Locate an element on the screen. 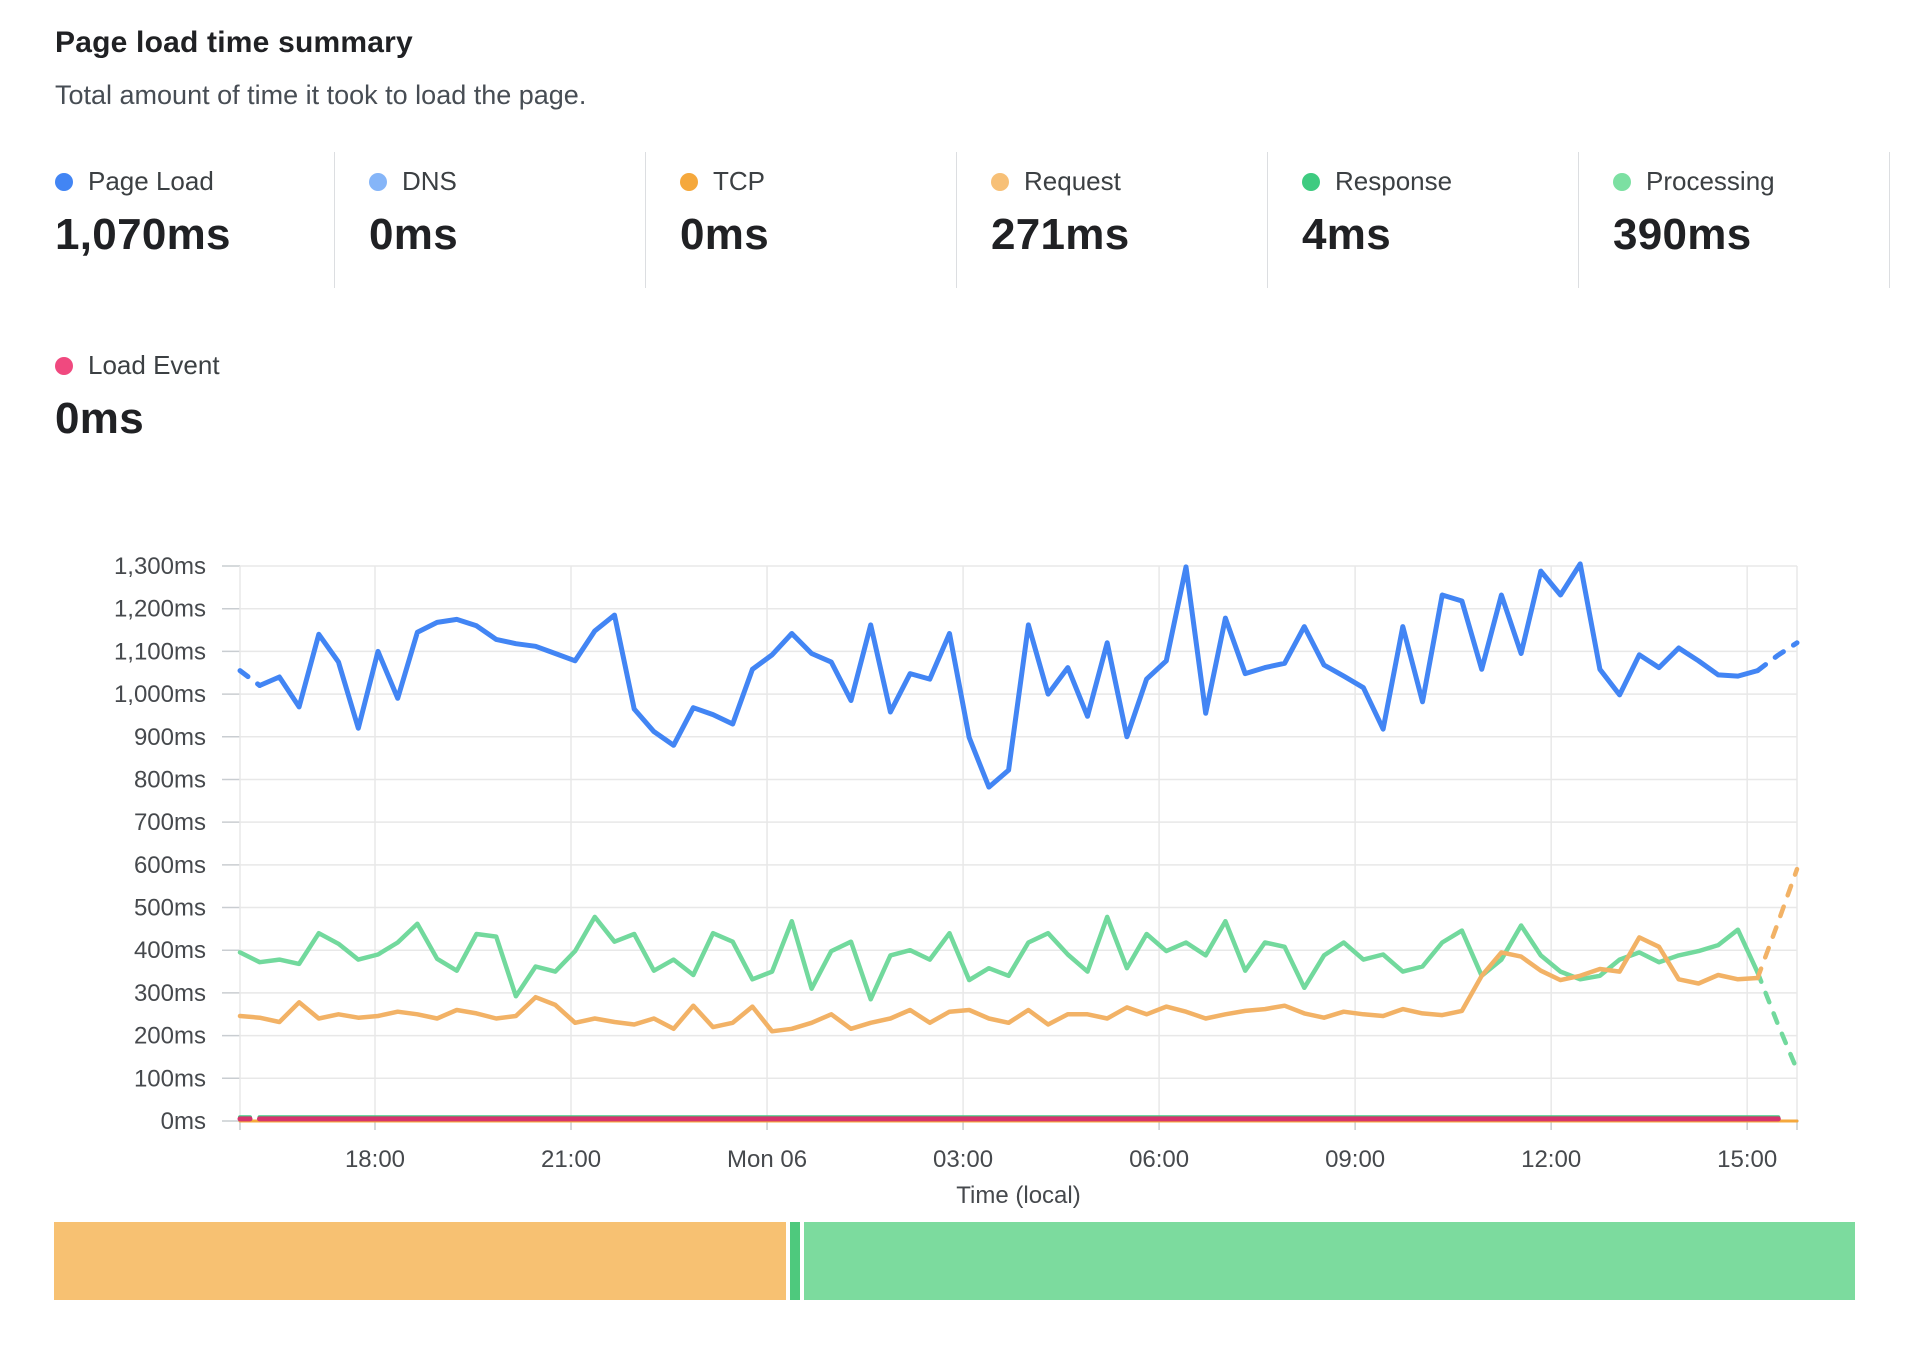 The image size is (1910, 1352). legend-label: TCP is located at coordinates (818, 181).